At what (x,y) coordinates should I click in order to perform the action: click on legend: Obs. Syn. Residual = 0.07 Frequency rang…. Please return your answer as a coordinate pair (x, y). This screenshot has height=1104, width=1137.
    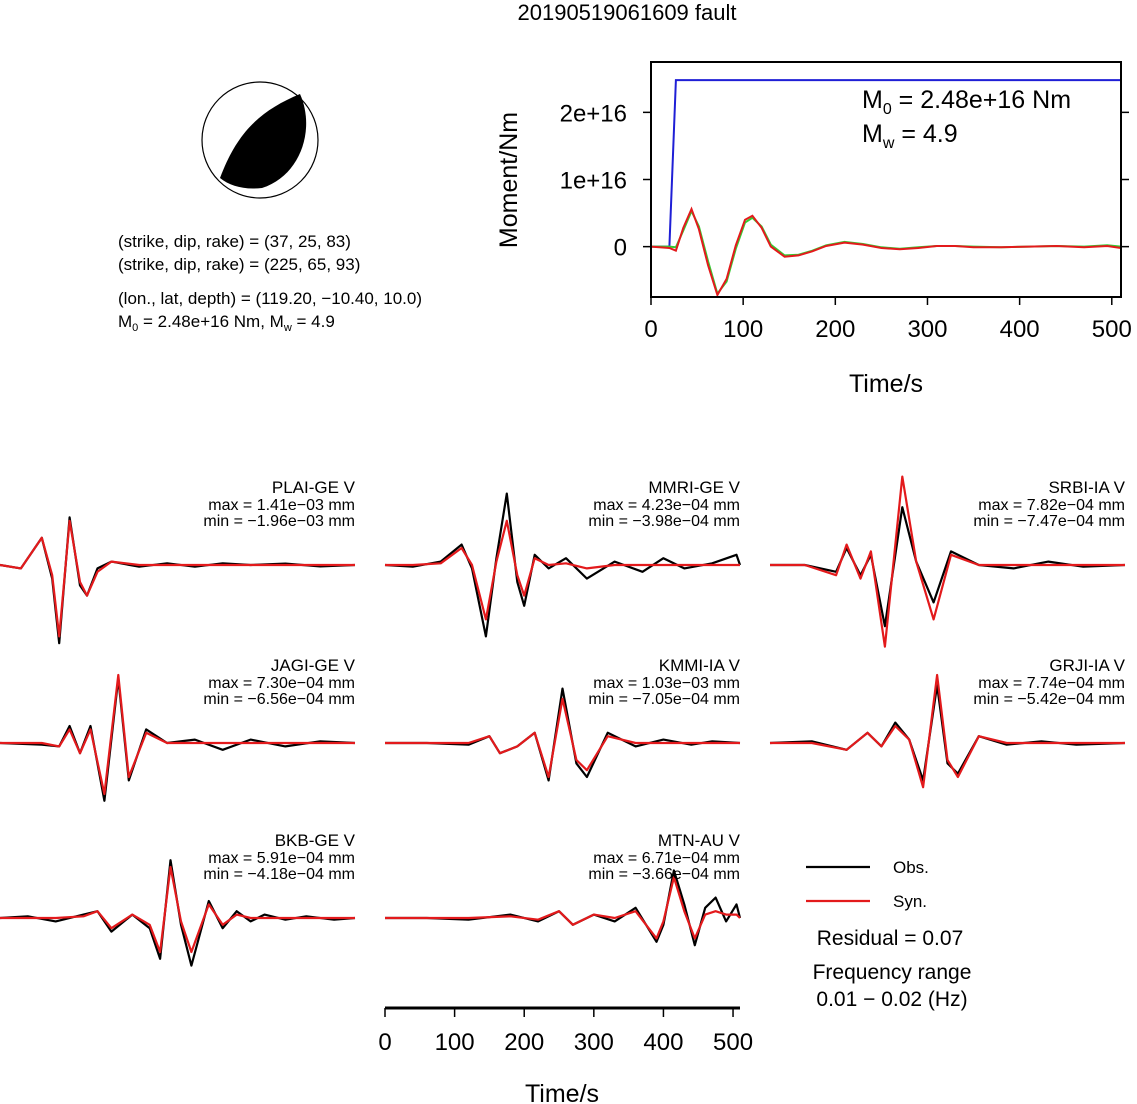
    Looking at the image, I should click on (888, 934).